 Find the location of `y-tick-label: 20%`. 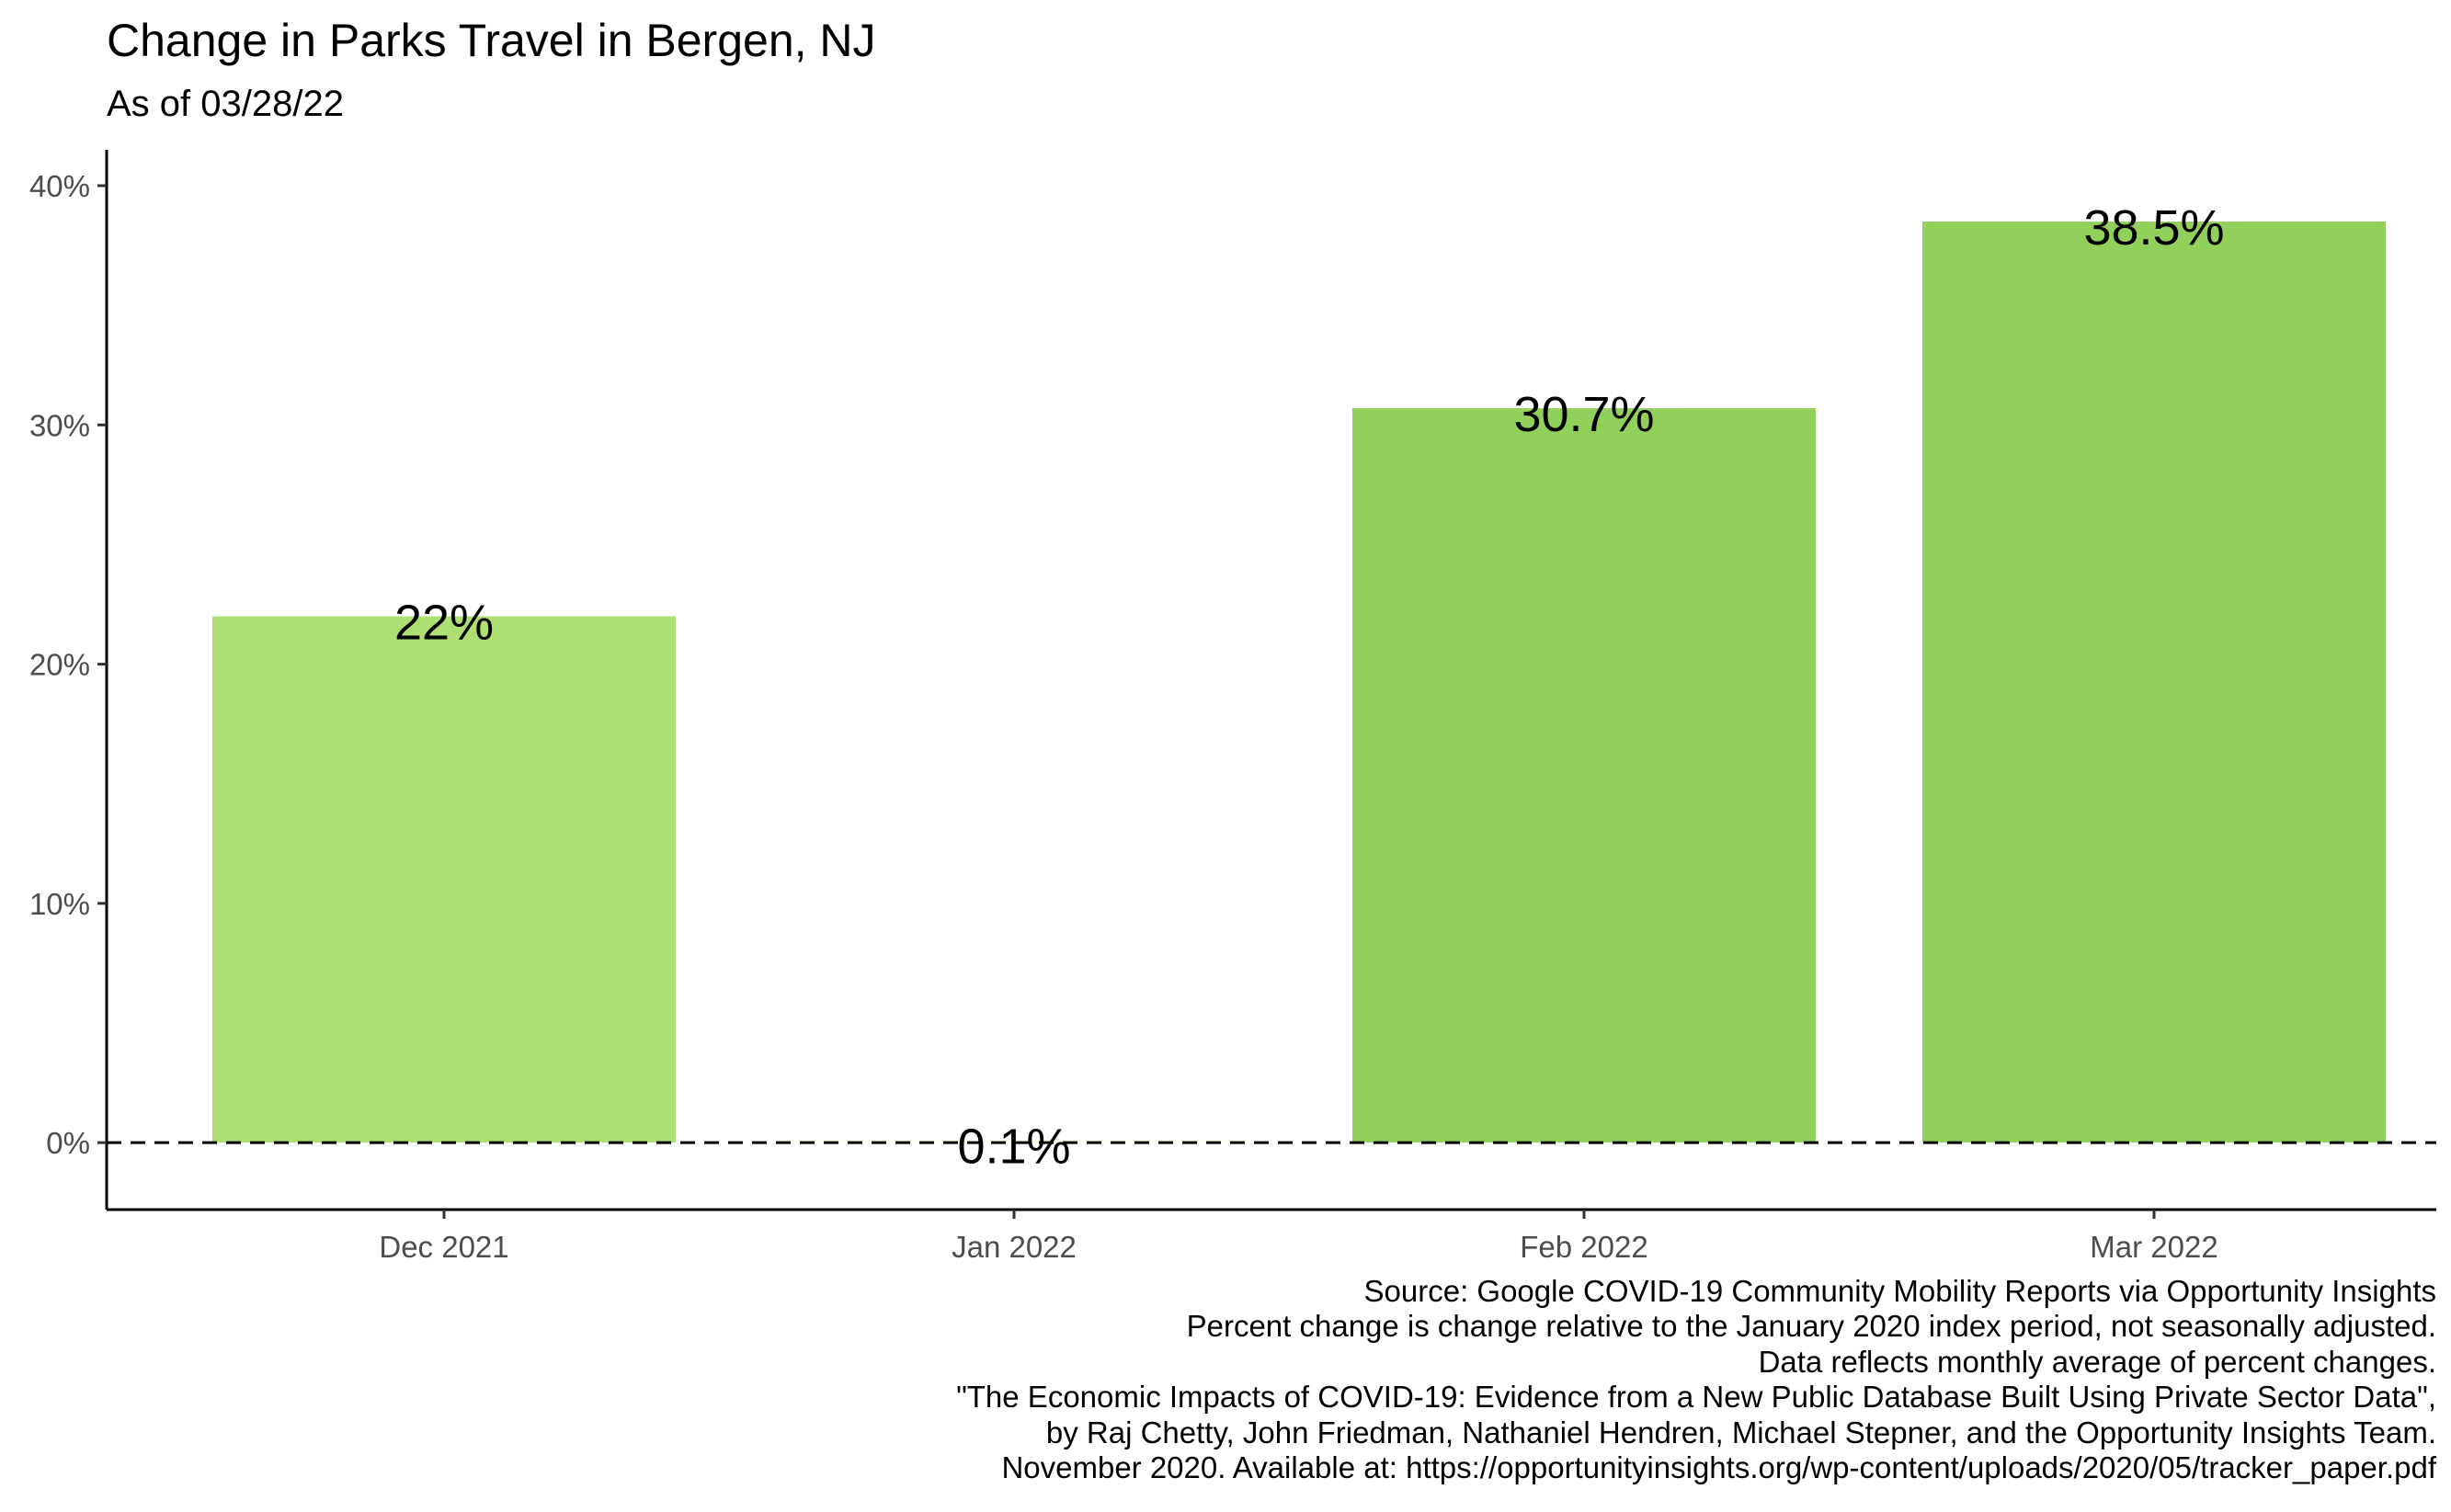

y-tick-label: 20% is located at coordinates (59, 665).